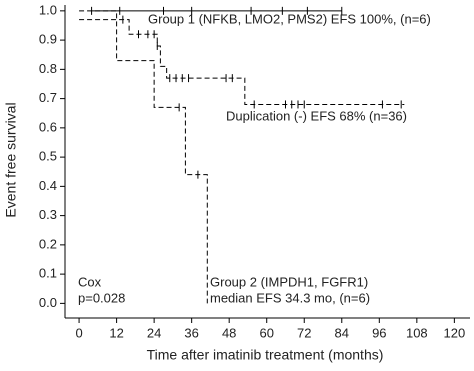 Image resolution: width=474 pixels, height=371 pixels. What do you see at coordinates (48, 243) in the screenshot?
I see `y-tick-label: 0.2` at bounding box center [48, 243].